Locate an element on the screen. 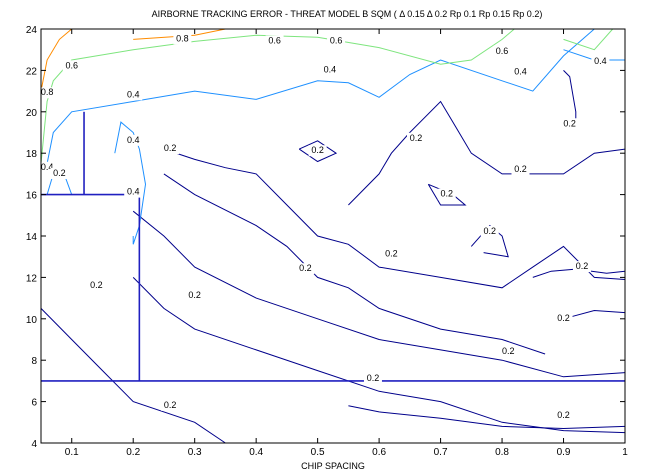  x-tick-label: 0.2 is located at coordinates (133, 452).